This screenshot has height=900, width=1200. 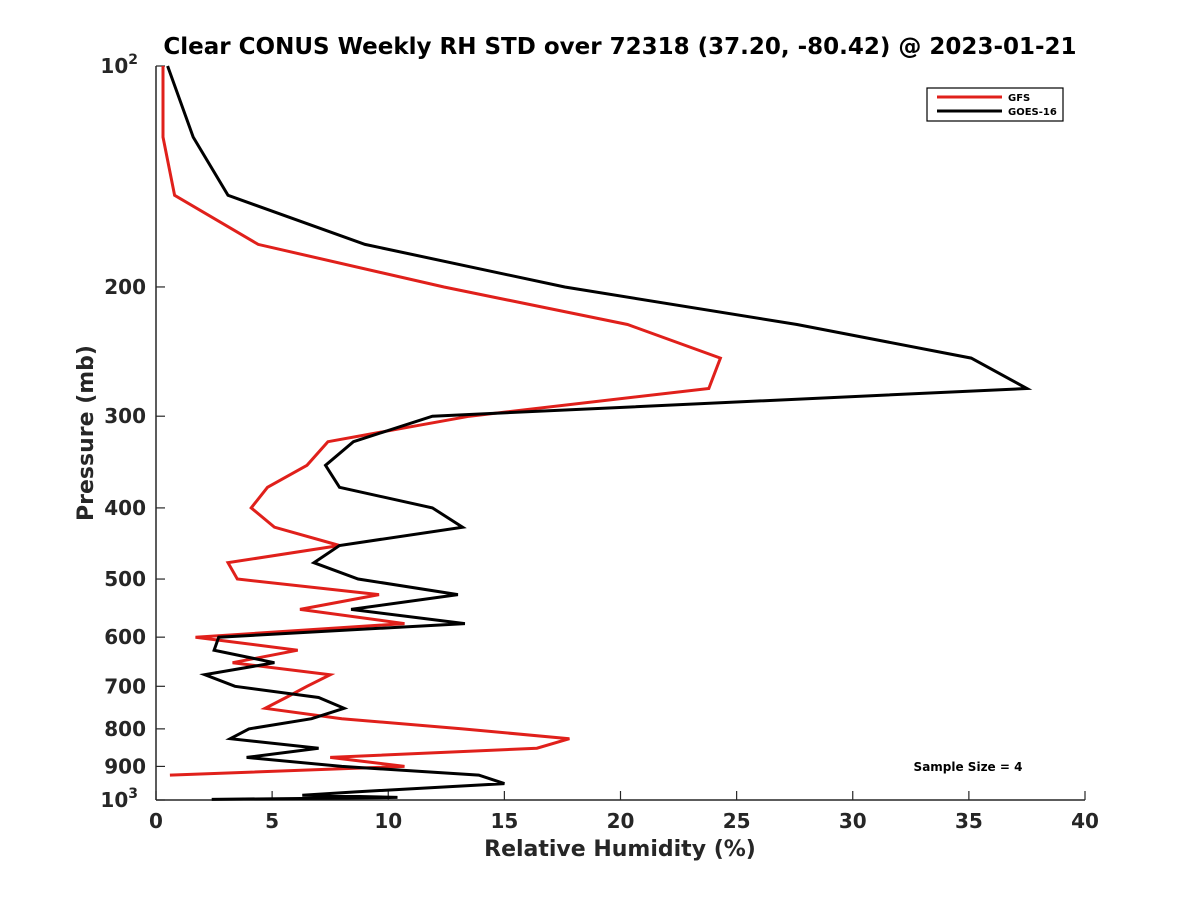 I want to click on y-tick-base: 400, so click(x=125, y=508).